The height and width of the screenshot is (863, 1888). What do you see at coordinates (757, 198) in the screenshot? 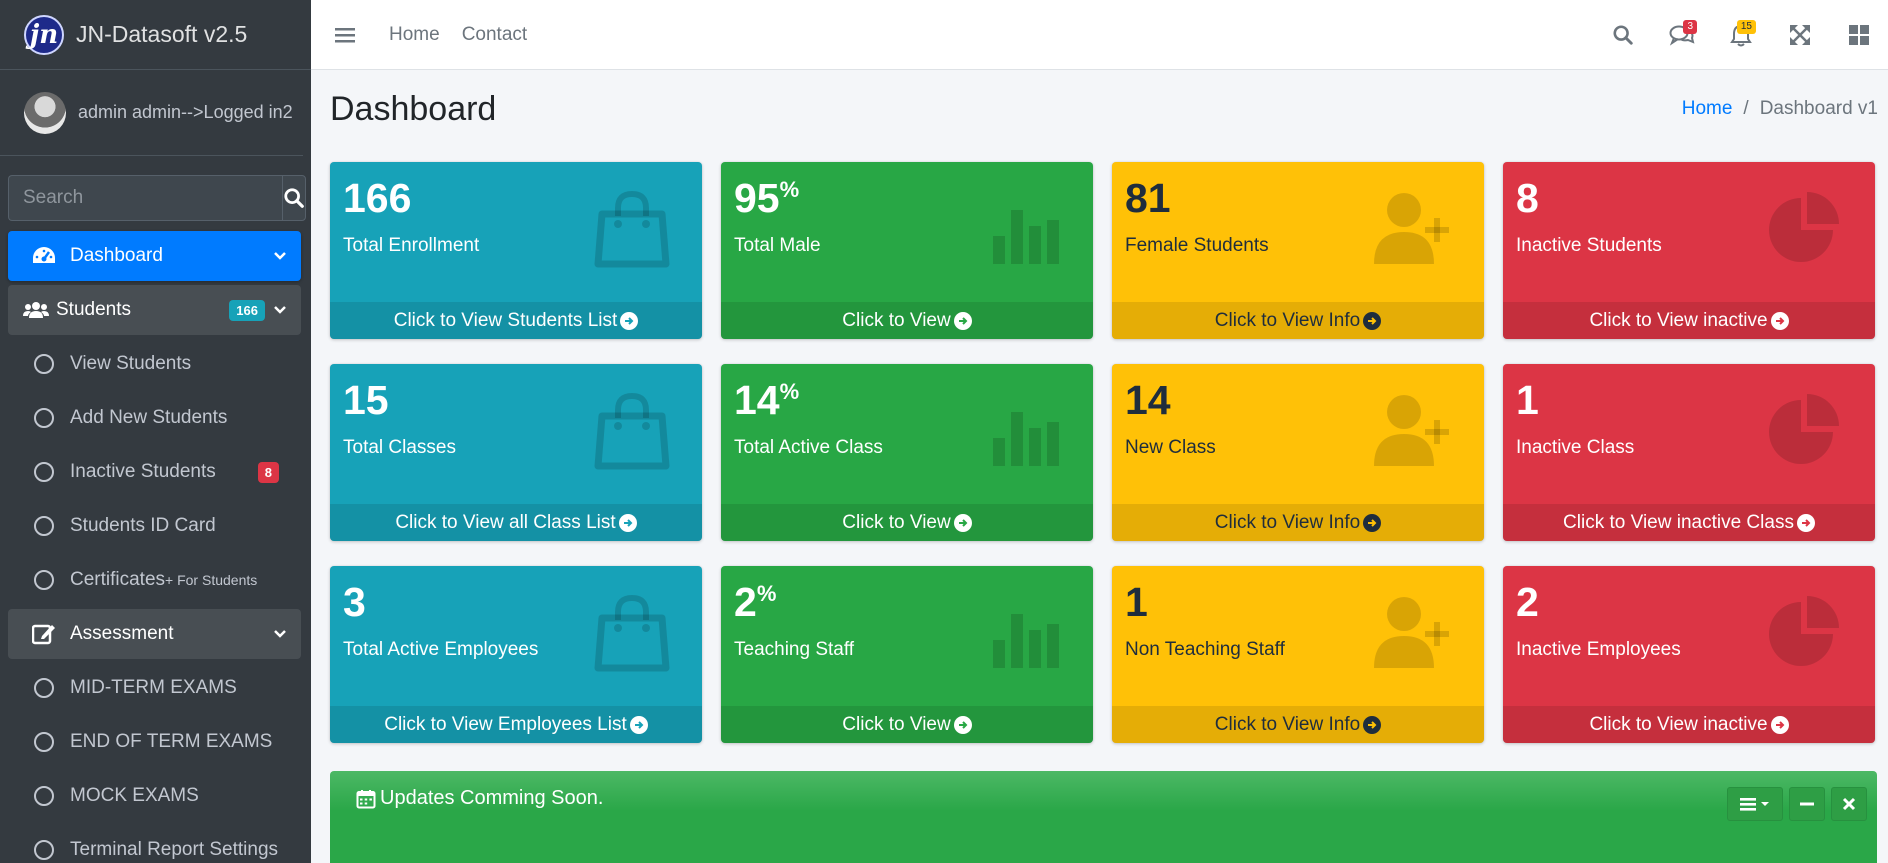
I see `stat-value: 95` at bounding box center [757, 198].